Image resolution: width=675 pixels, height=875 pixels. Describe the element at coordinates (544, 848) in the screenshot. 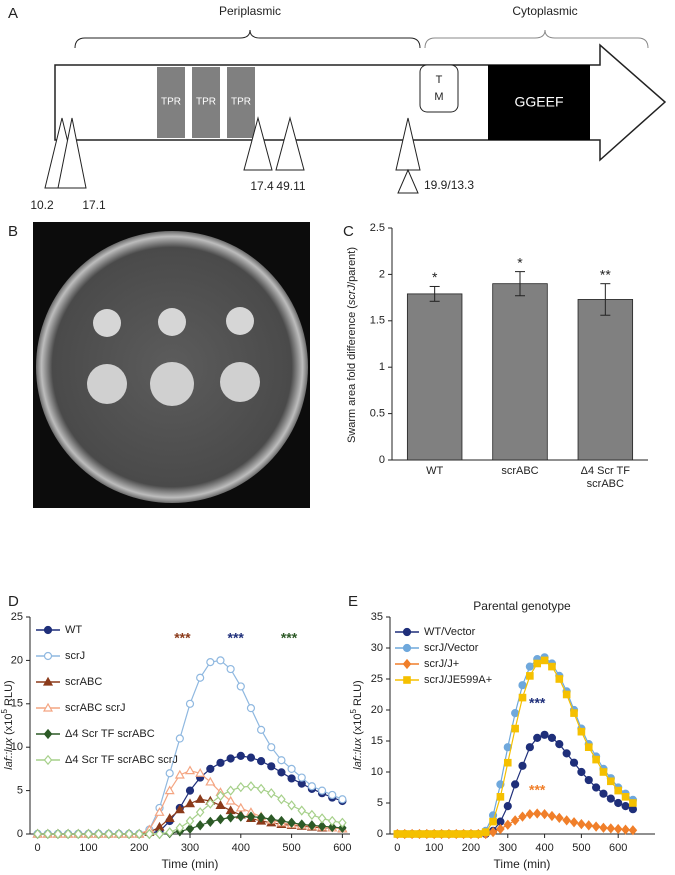

I see `x-tick-label: 400` at that location.